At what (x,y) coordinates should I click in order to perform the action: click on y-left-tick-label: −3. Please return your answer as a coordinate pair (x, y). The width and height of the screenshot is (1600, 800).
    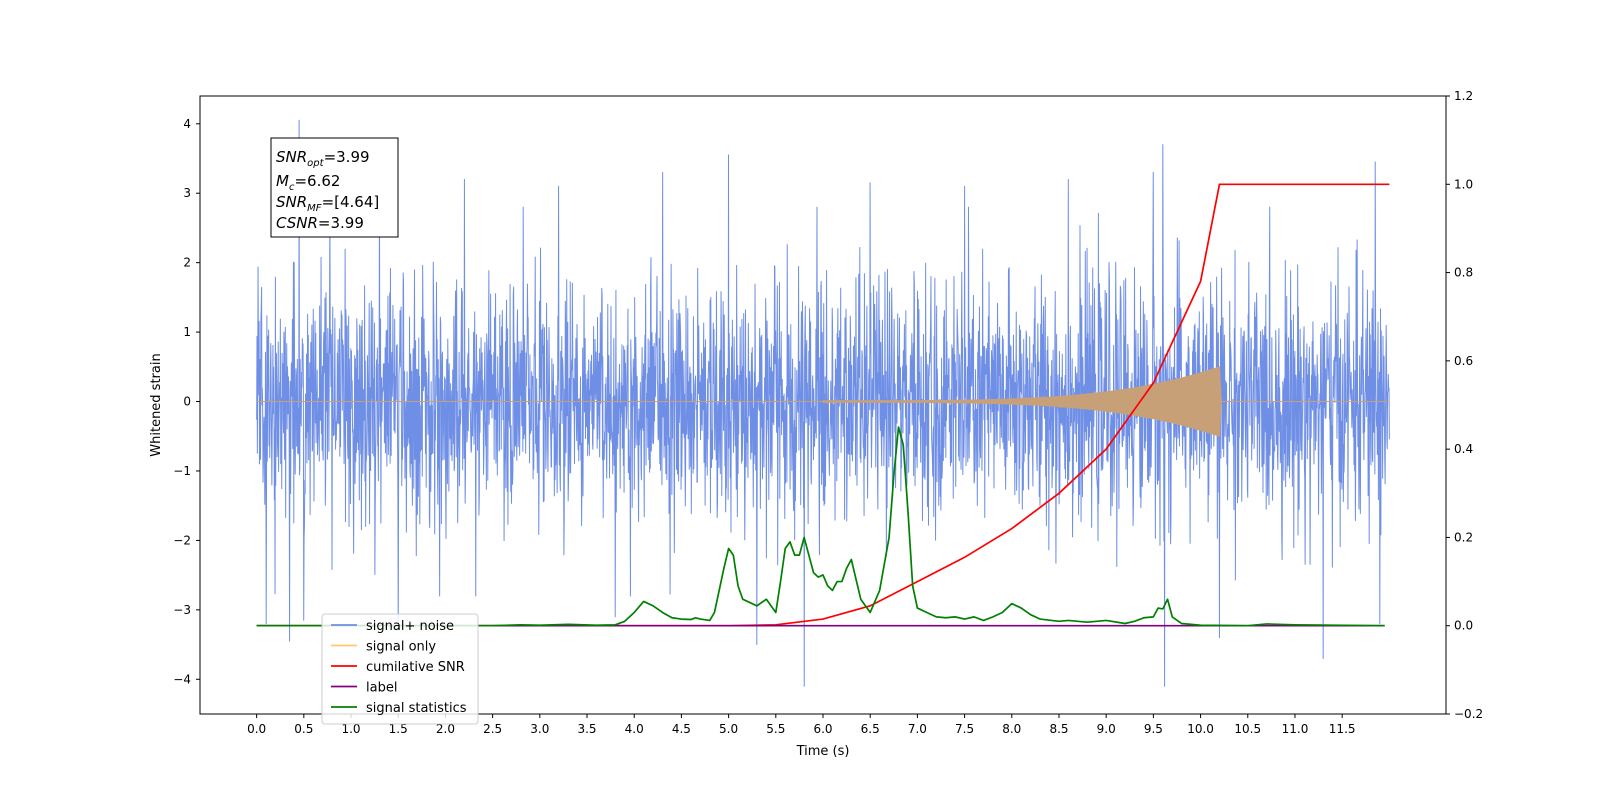
    Looking at the image, I should click on (182, 610).